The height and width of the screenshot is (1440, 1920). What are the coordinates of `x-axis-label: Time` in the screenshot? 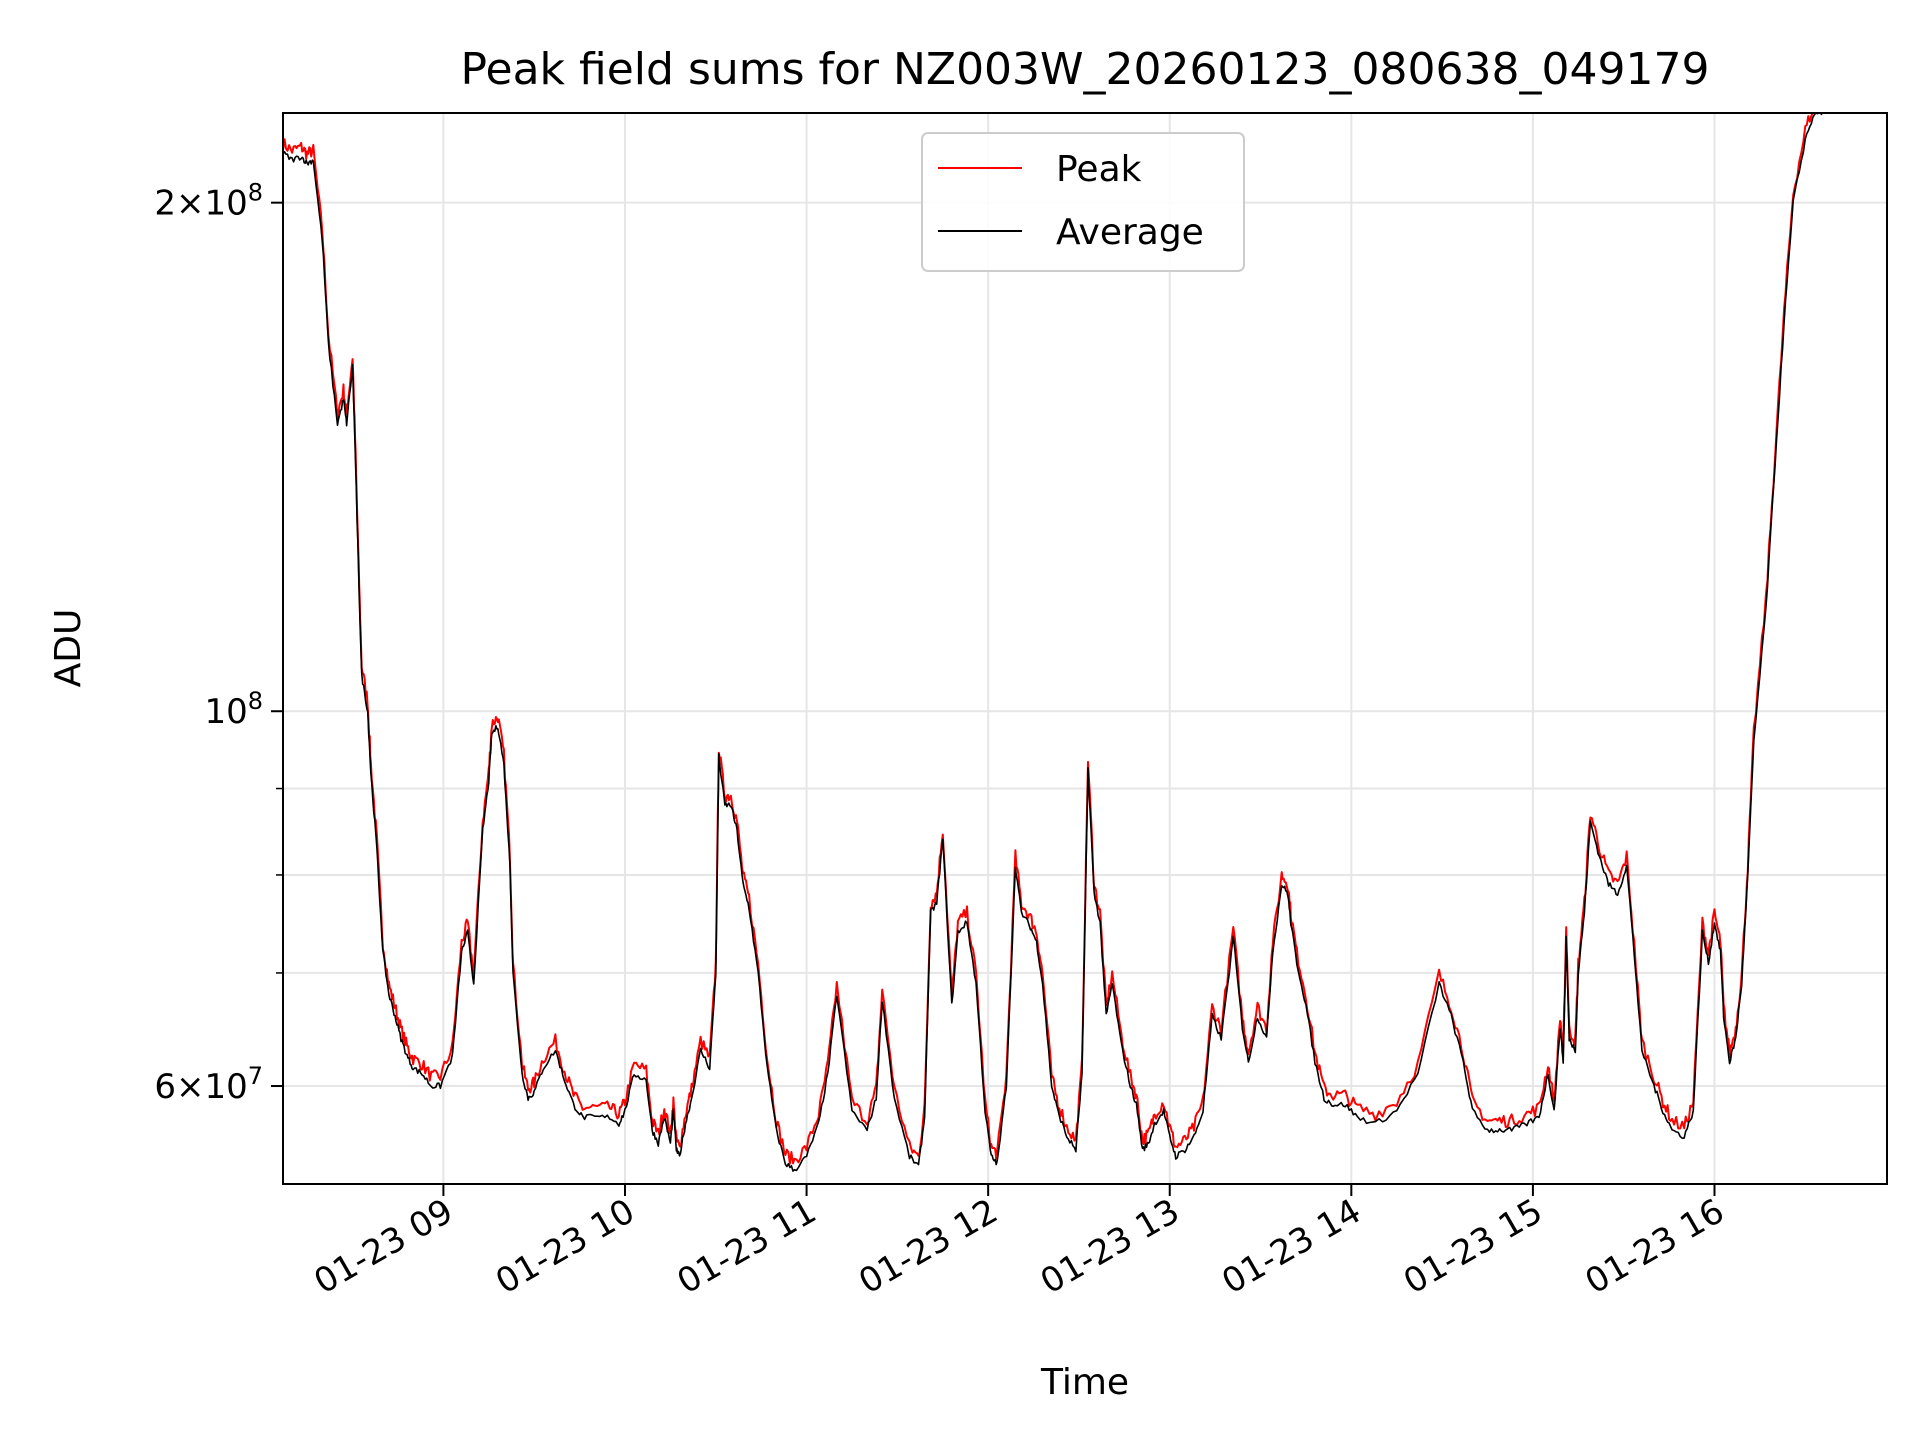 It's located at (1084, 1382).